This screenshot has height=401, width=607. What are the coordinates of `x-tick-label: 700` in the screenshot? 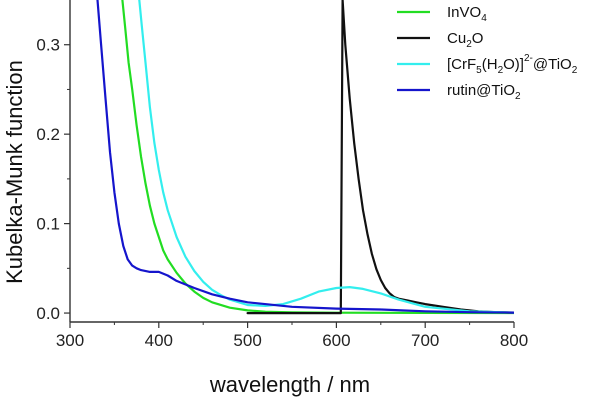 It's located at (425, 340).